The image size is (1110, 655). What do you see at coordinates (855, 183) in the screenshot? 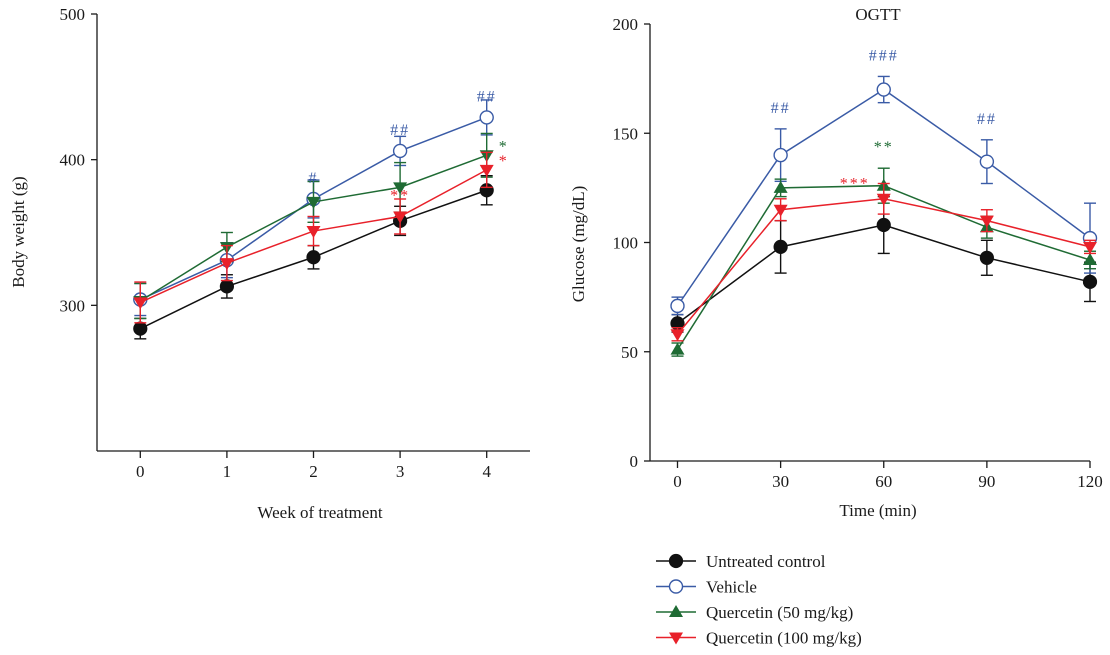
I see `significance-label: ***` at bounding box center [855, 183].